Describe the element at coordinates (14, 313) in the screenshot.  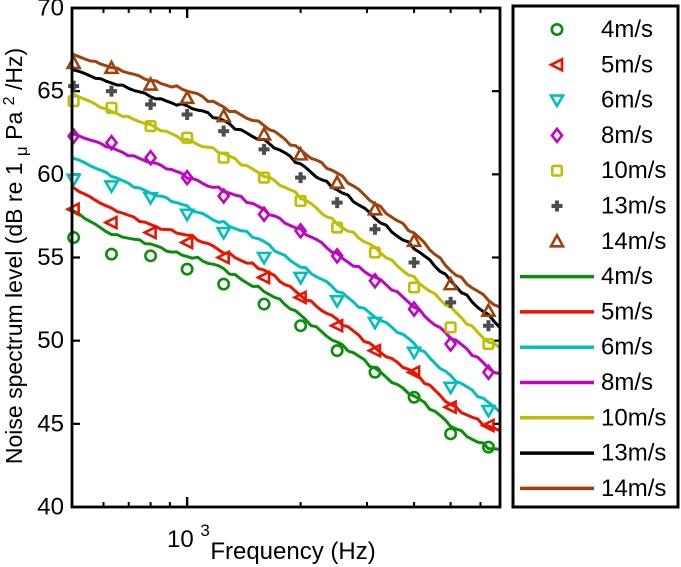
I see `y-label-pre: Noise spectrum level (dB re 1` at that location.